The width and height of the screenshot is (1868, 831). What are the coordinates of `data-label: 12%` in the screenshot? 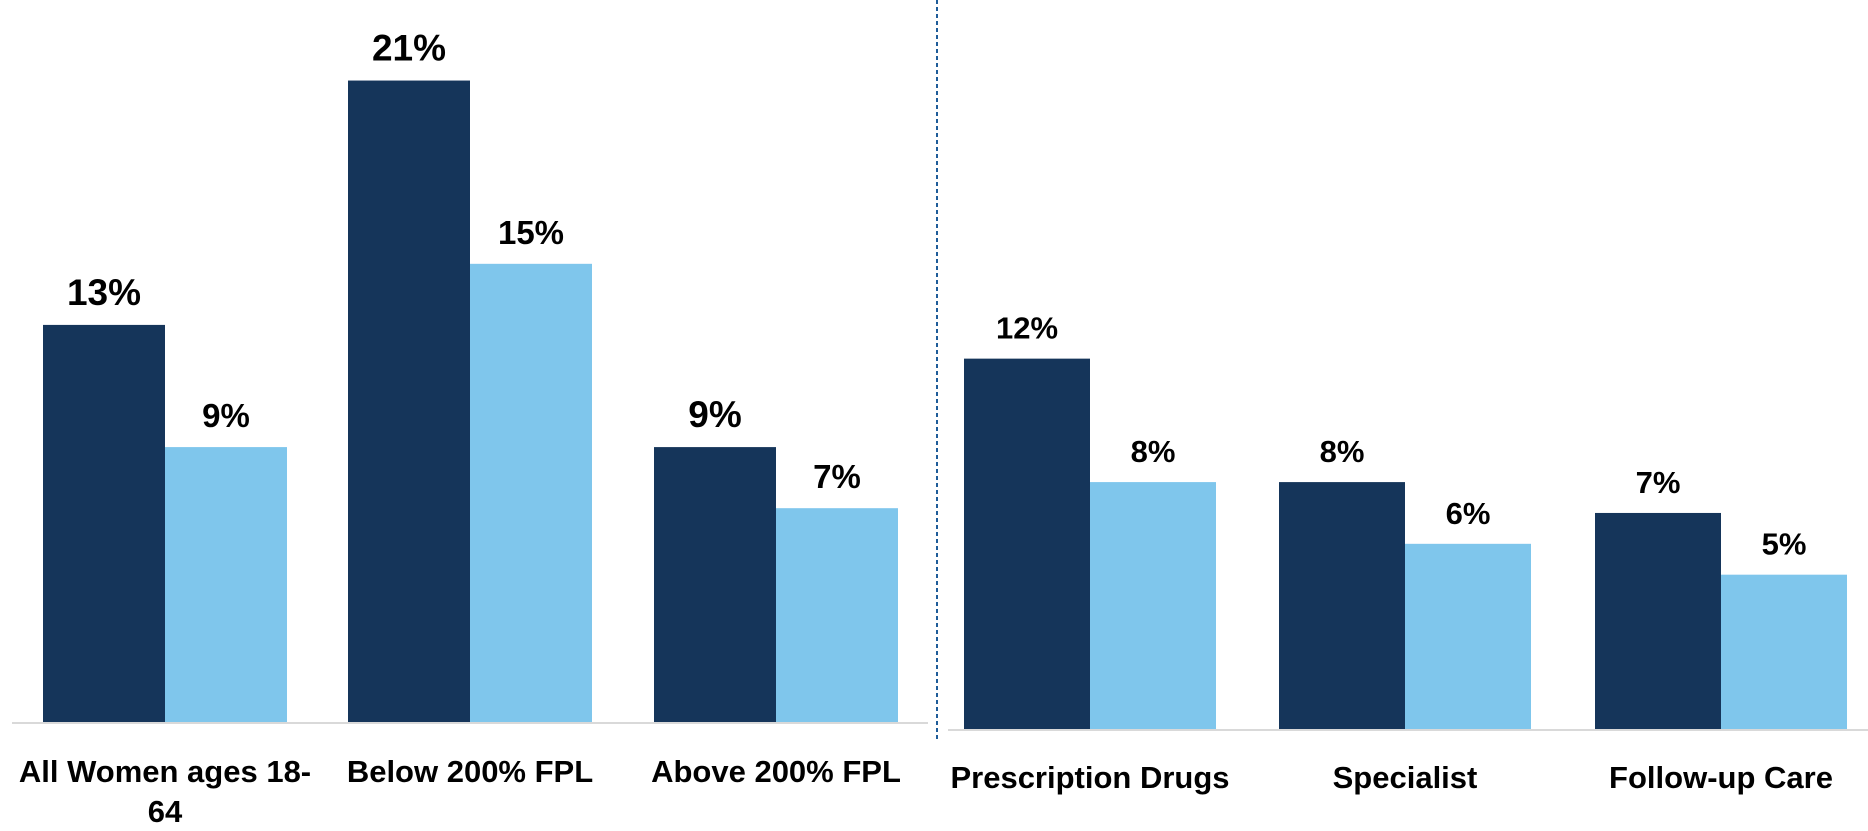 It's located at (1027, 328).